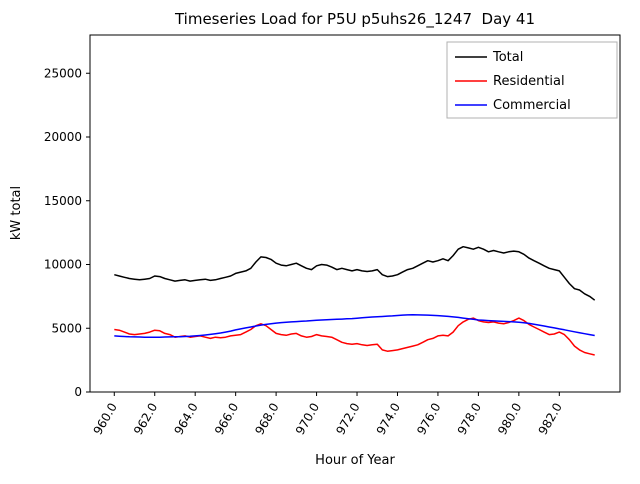  What do you see at coordinates (469, 419) in the screenshot?
I see `x-tick-label: 978.0` at bounding box center [469, 419].